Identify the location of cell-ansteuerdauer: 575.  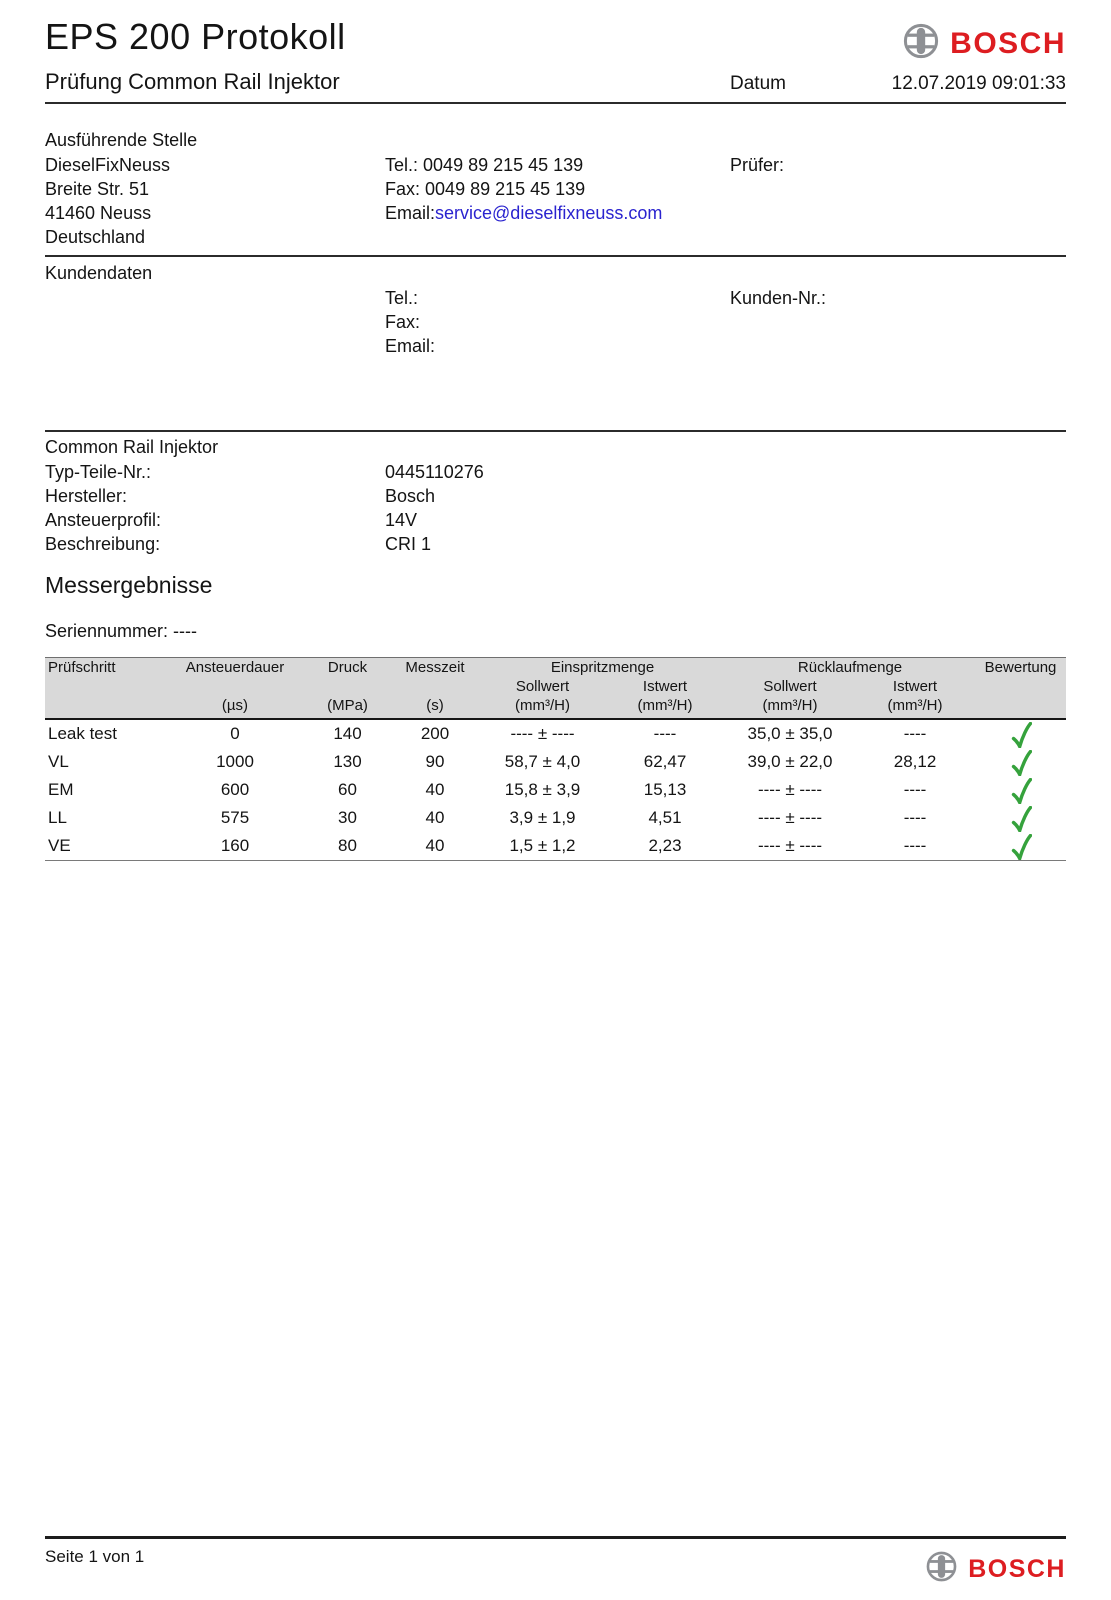
(235, 817).